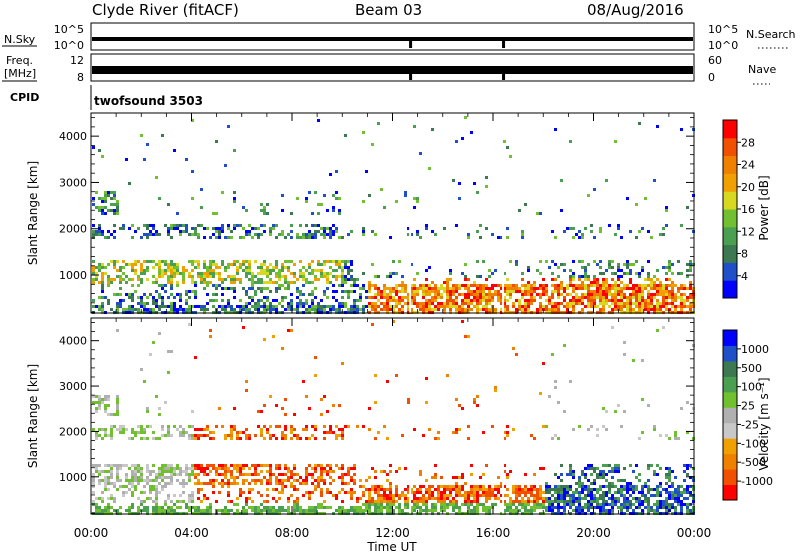  Describe the element at coordinates (33, 416) in the screenshot. I see `velocity-y-label: Slant Range [km]` at that location.